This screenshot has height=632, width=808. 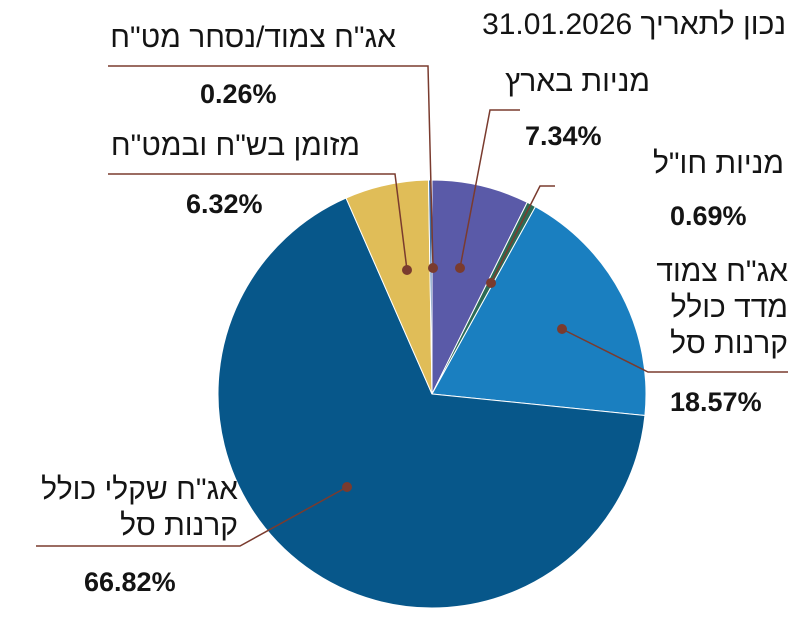 I want to click on leader-dot-foreign-equities, so click(x=491, y=283).